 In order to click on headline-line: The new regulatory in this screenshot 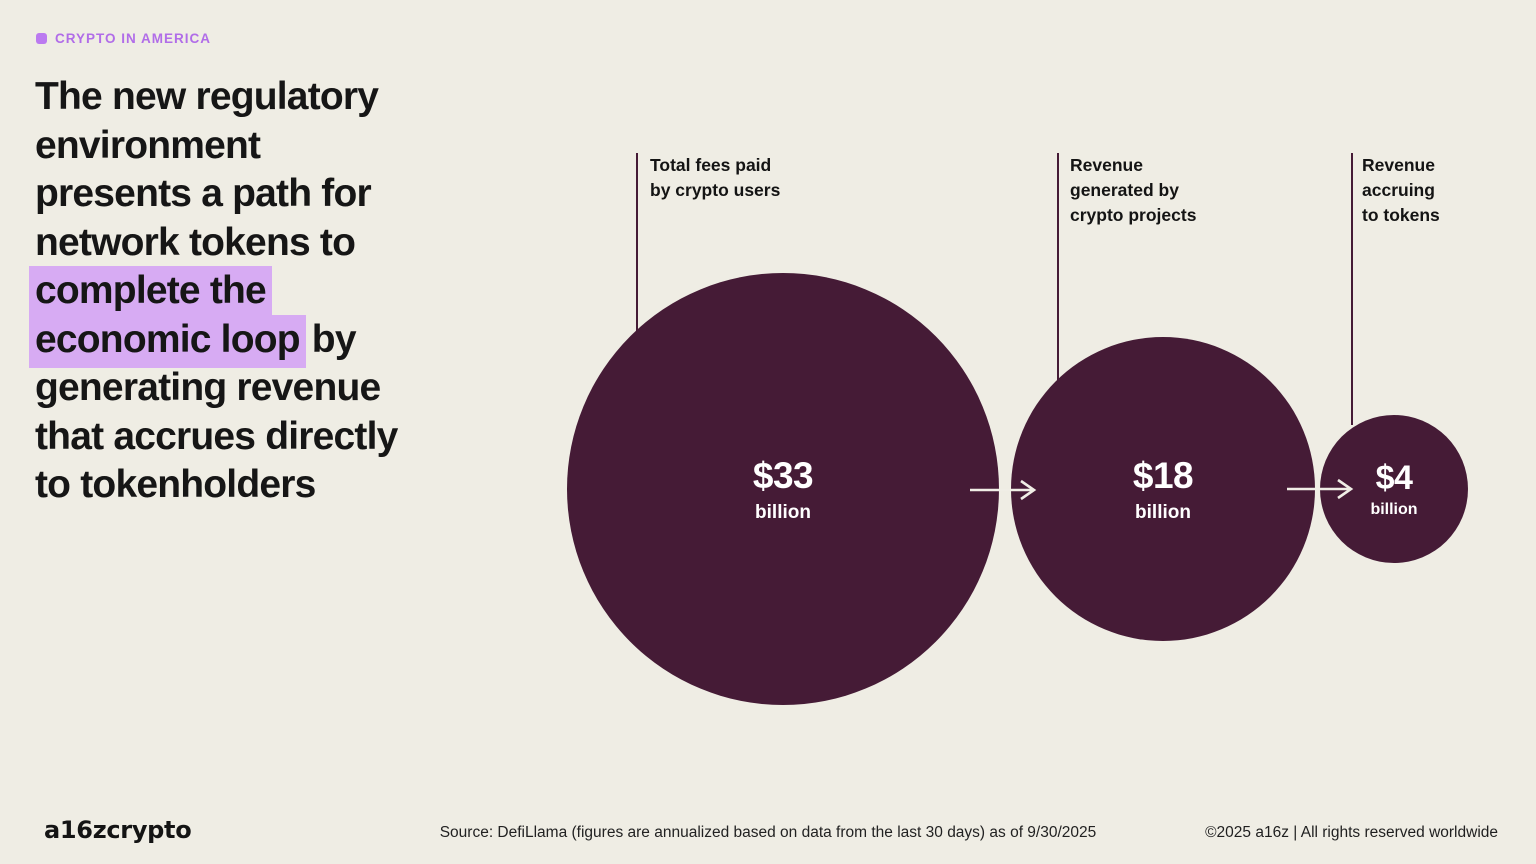, I will do `click(207, 96)`.